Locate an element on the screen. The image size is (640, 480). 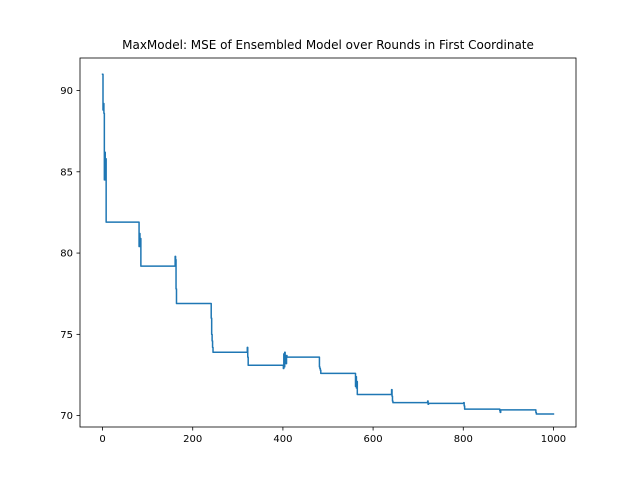
y-tick-label: 80 is located at coordinates (66, 254).